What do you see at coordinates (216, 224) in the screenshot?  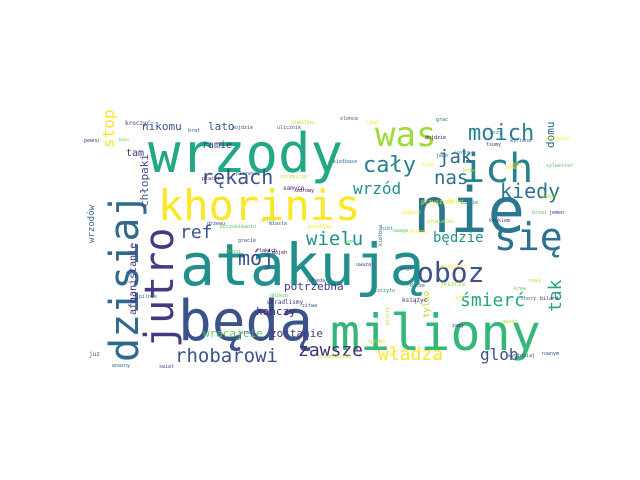 I see `cloud-word: drzewu` at bounding box center [216, 224].